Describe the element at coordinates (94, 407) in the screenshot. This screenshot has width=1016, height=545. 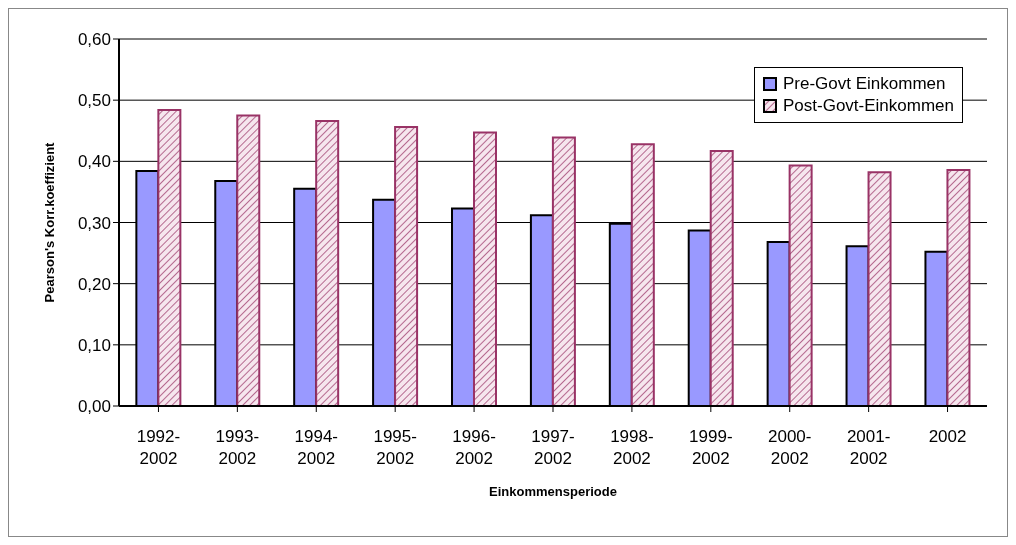
I see `y-tick-label: 0,00` at that location.